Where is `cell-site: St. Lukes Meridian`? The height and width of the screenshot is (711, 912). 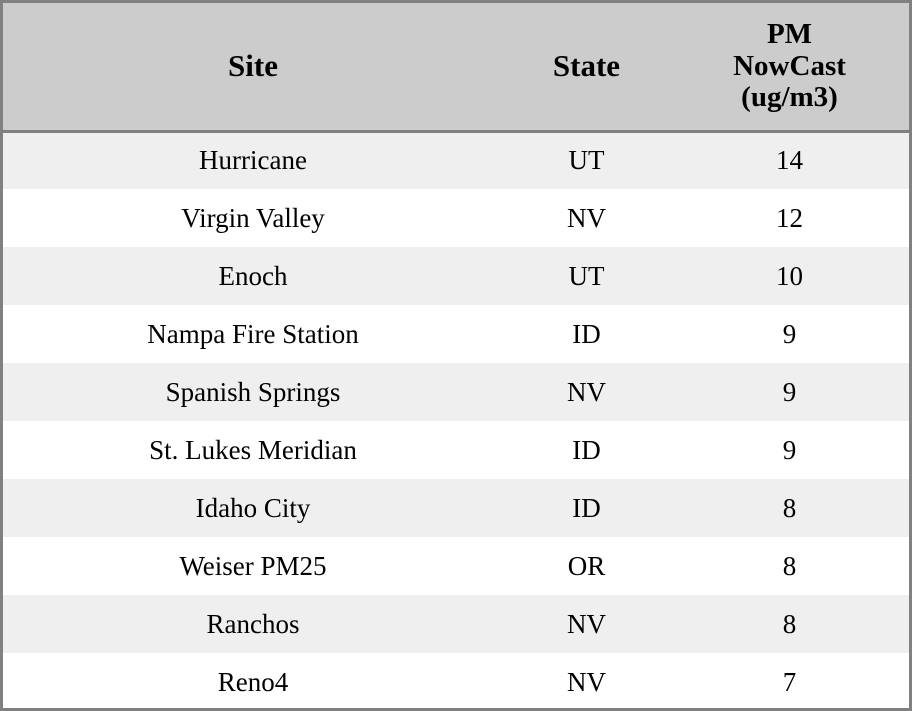 cell-site: St. Lukes Meridian is located at coordinates (253, 449).